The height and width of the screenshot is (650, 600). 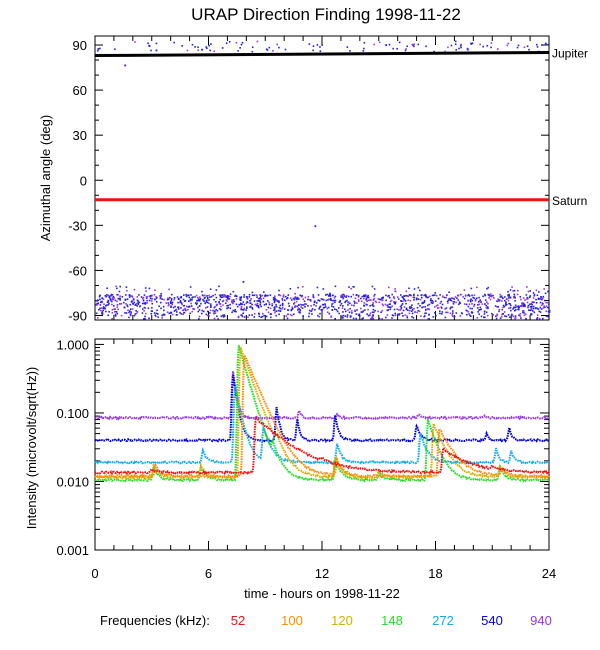 What do you see at coordinates (326, 14) in the screenshot?
I see `chart-title: URAP Direction Finding 1998-11-22` at bounding box center [326, 14].